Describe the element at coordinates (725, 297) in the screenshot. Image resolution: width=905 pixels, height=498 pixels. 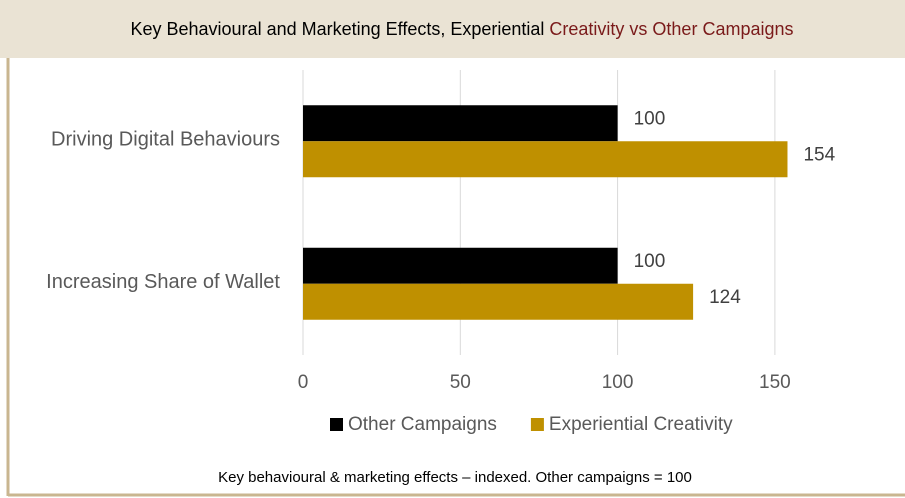
I see `value-label: 124` at that location.